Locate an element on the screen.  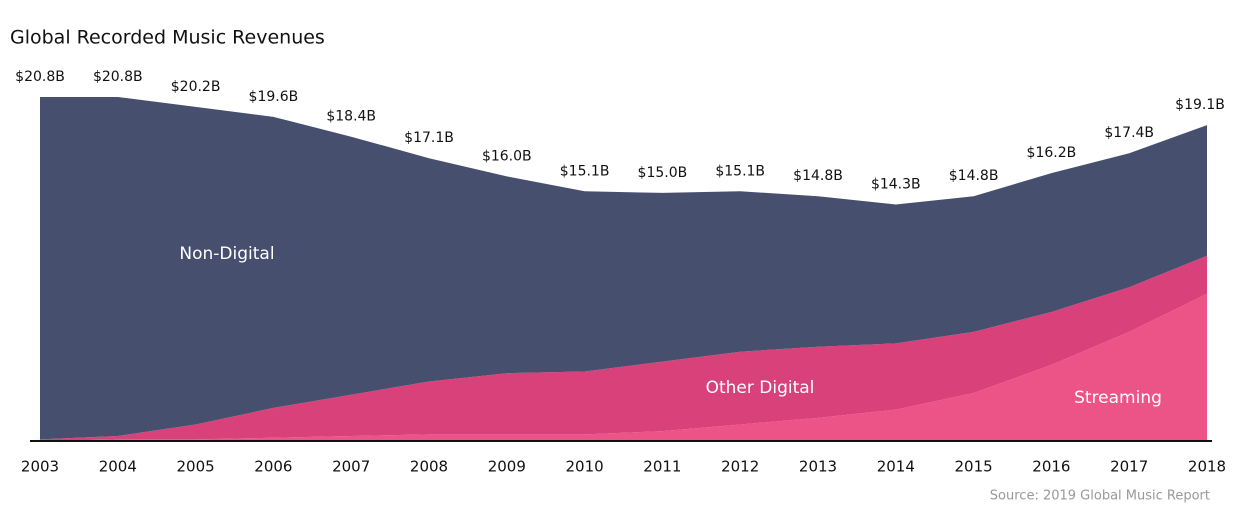
x-tick-label: 2012 is located at coordinates (740, 467).